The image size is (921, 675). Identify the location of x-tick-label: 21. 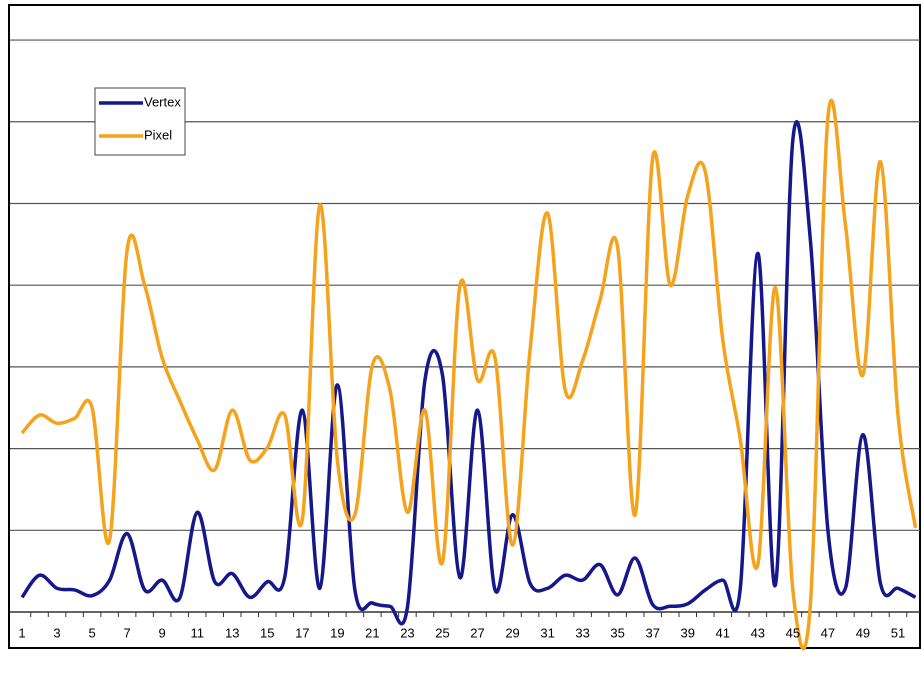
(372, 632).